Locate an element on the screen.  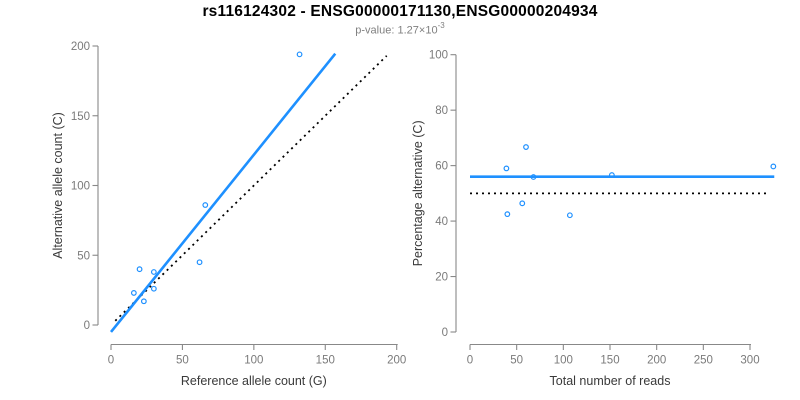
y-tick-label: 50 is located at coordinates (83, 256).